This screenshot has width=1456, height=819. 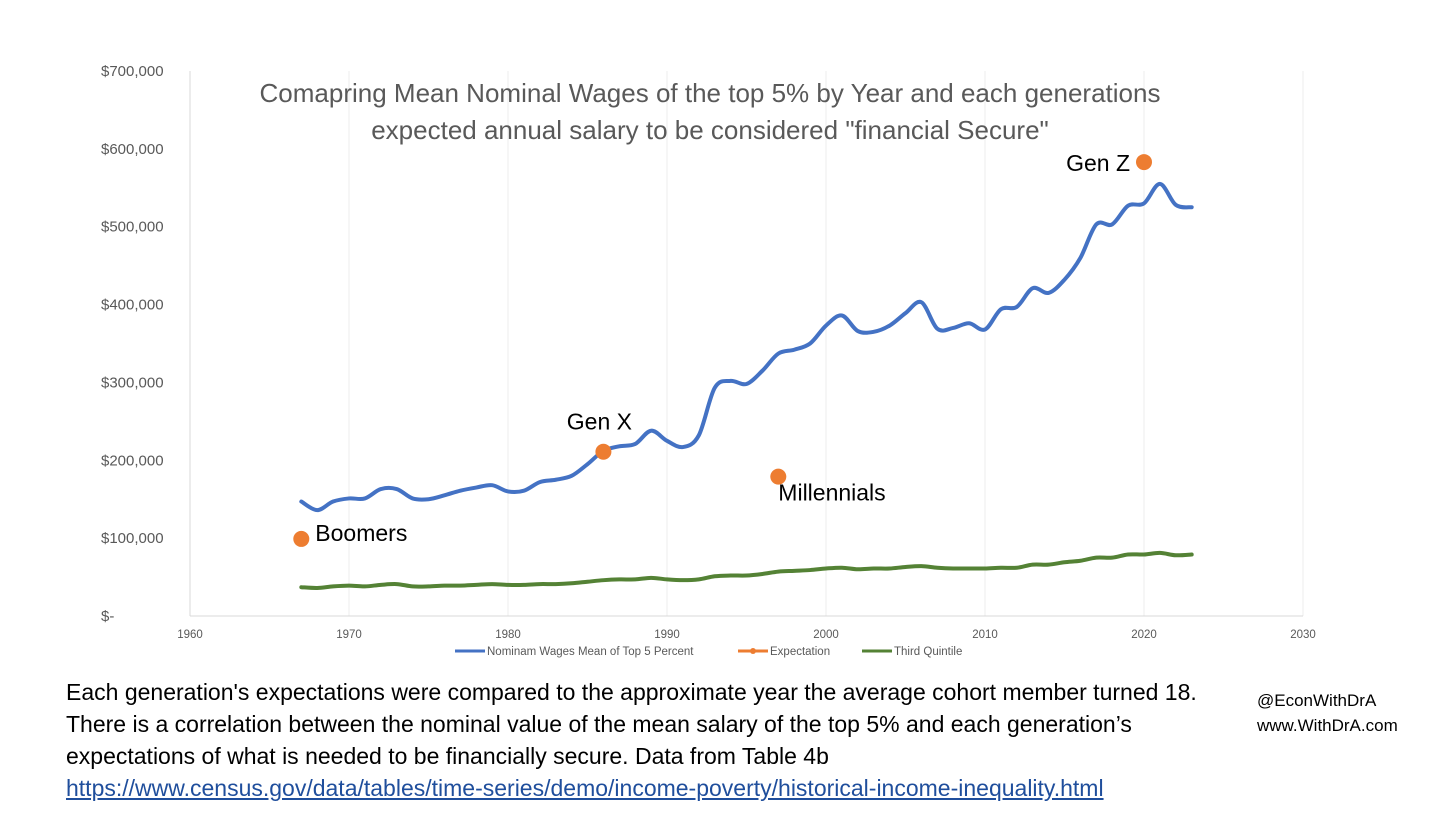 I want to click on x-tick-label: 1990, so click(x=667, y=635).